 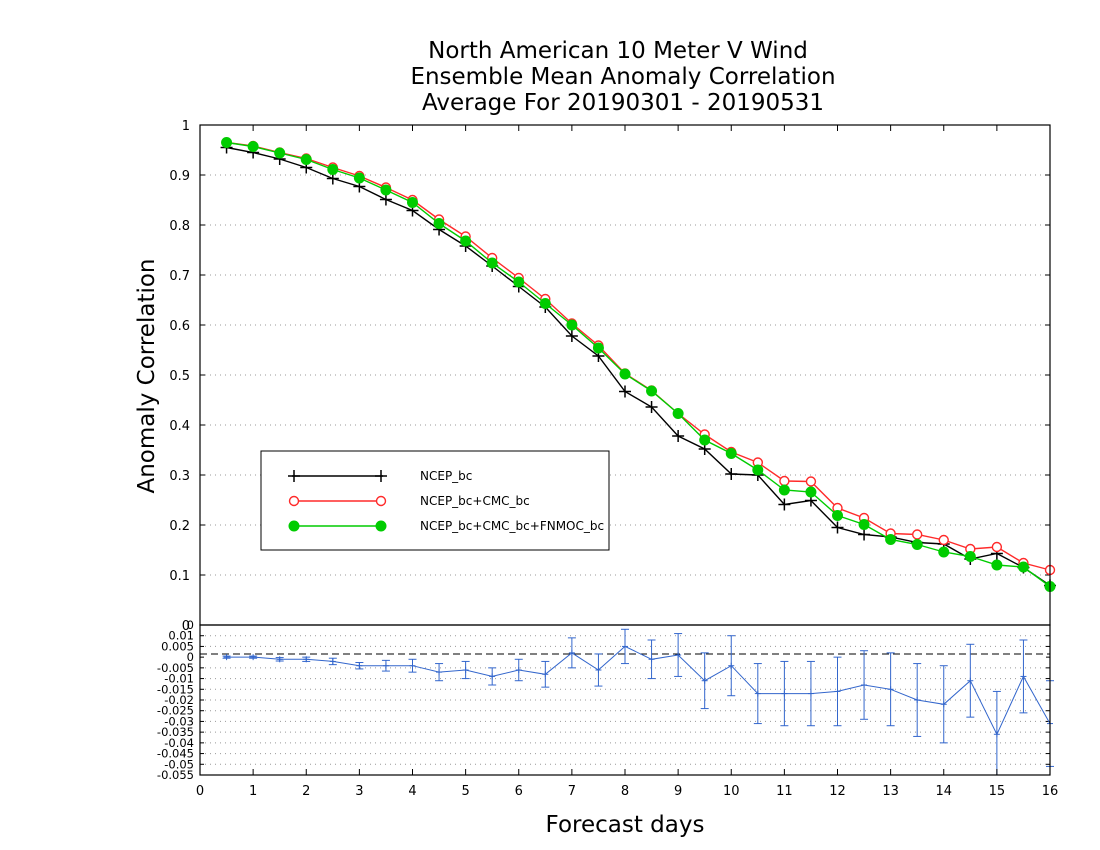 I want to click on difference-y-tick-label: -0.04, so click(x=179, y=743).